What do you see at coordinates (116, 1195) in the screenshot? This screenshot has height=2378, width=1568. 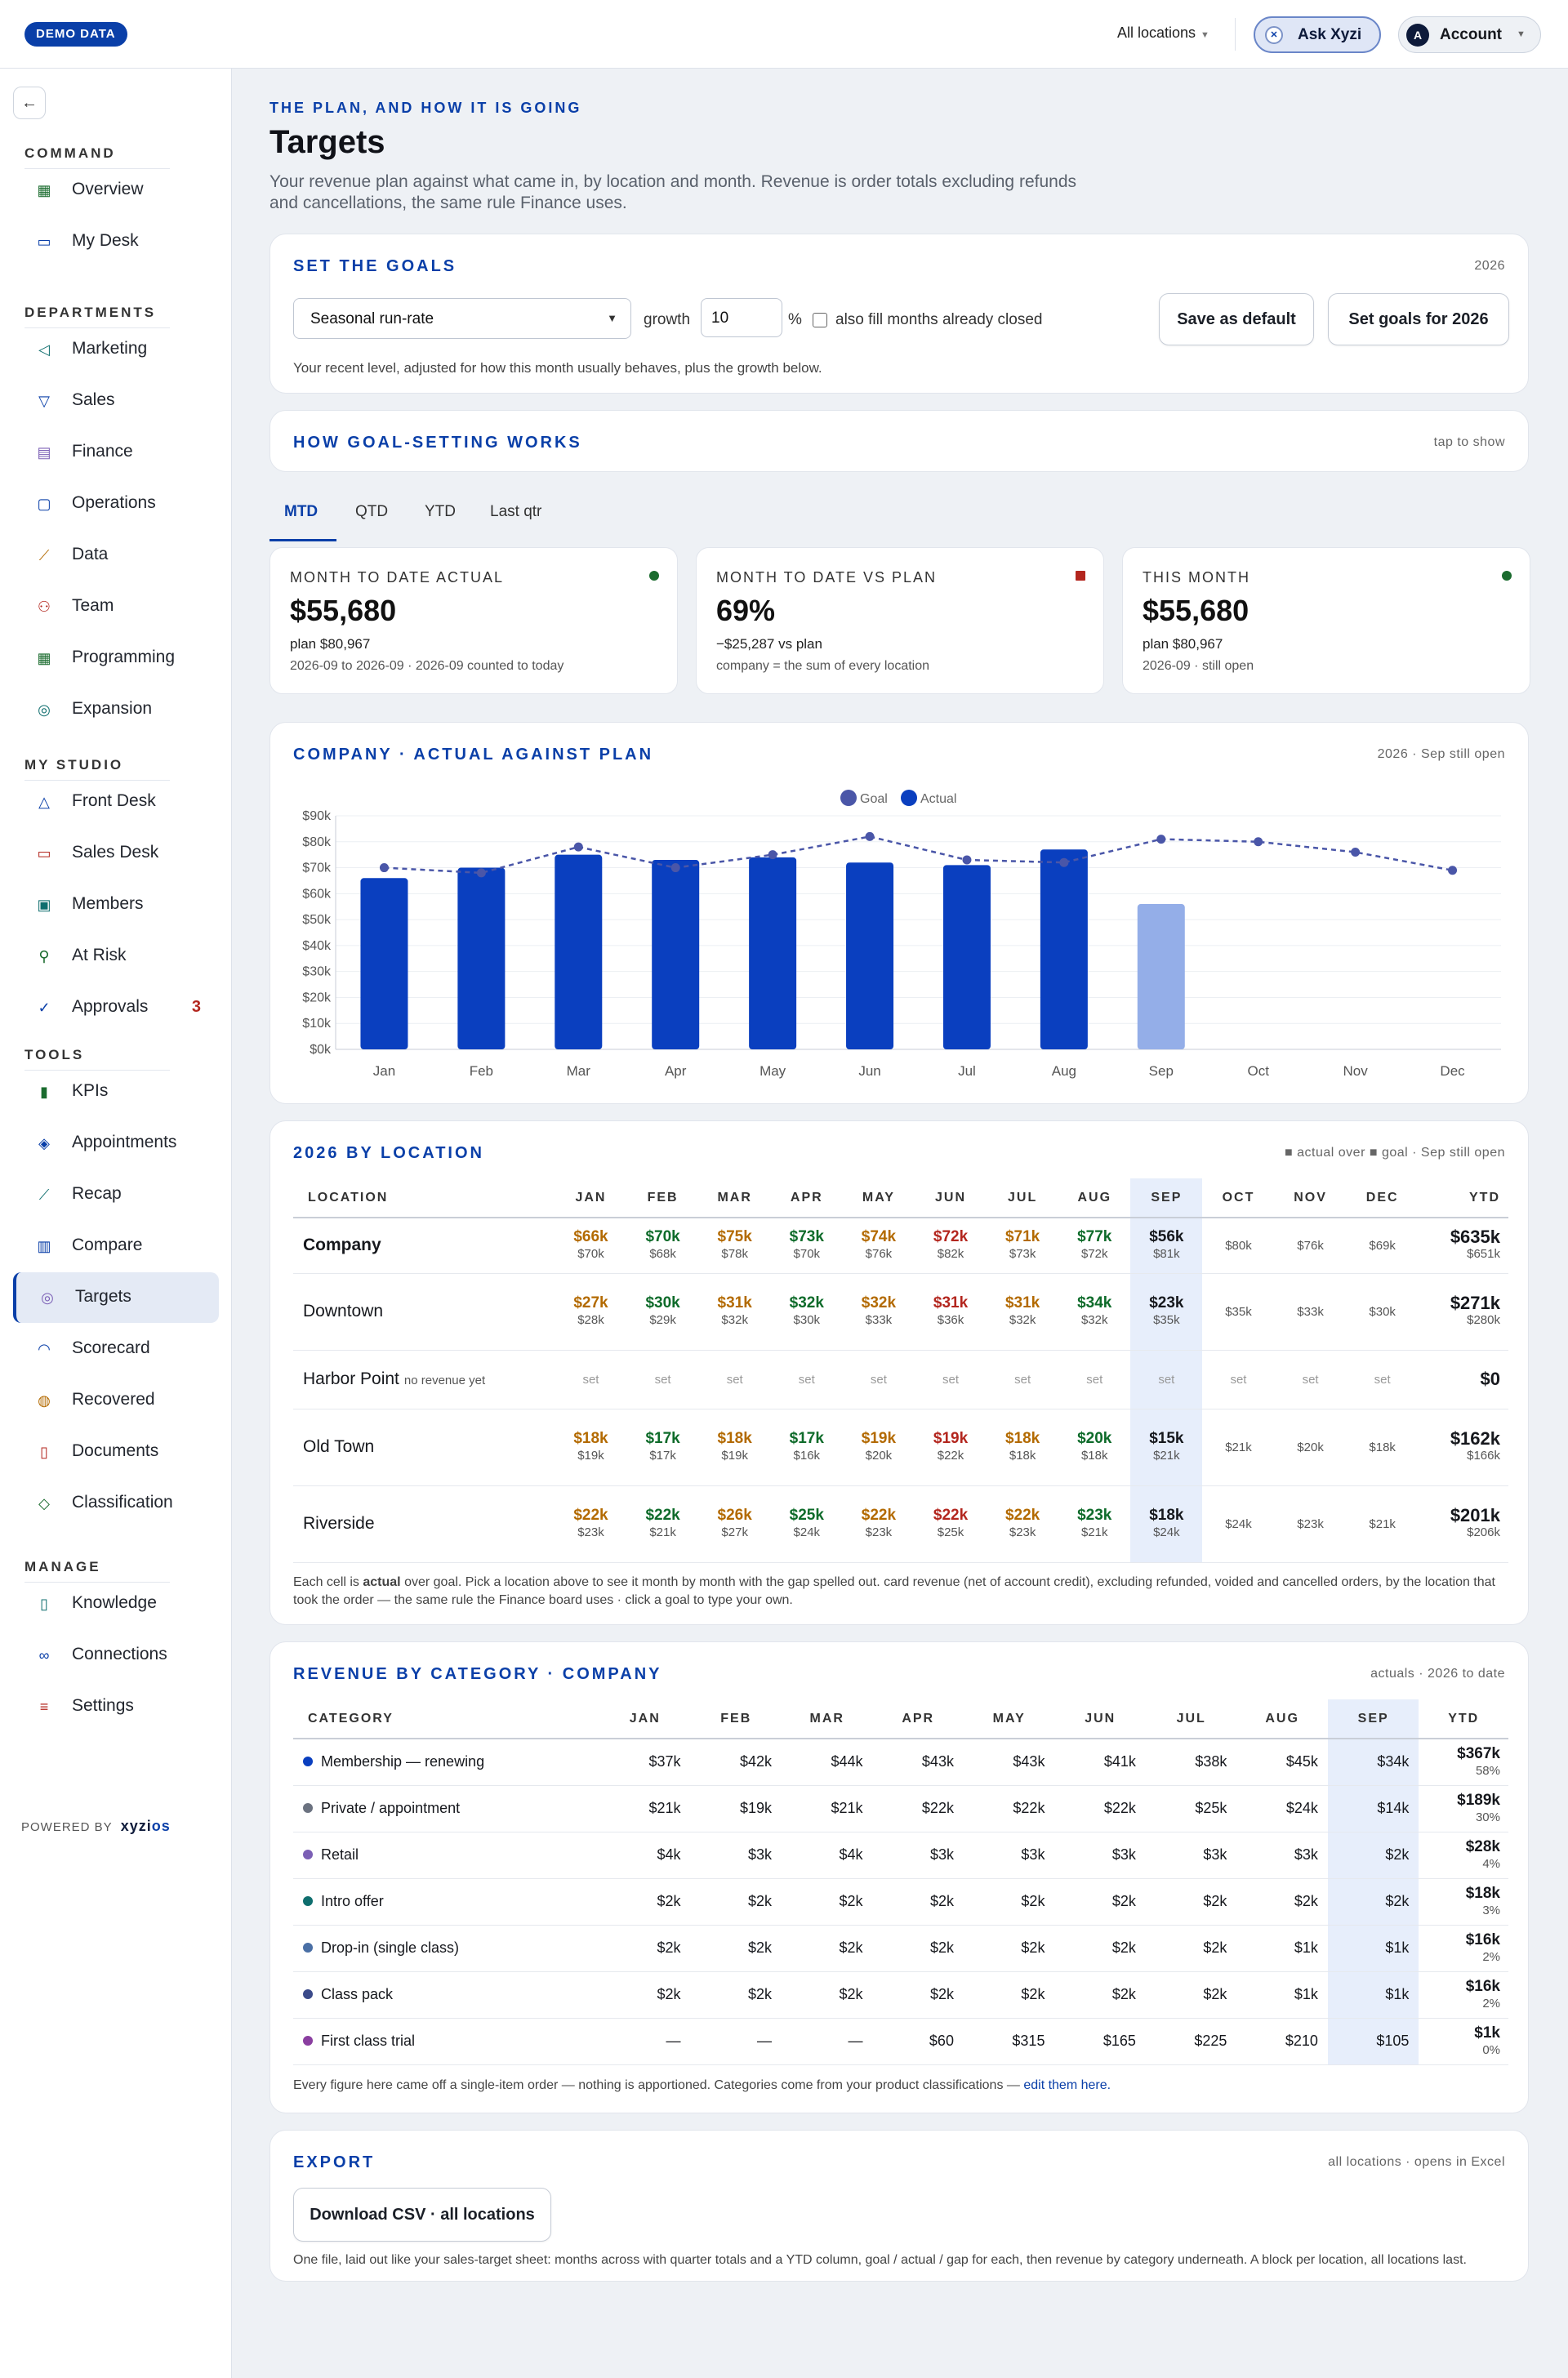 I see `sidebar-item-recap: ⟋ Recap` at bounding box center [116, 1195].